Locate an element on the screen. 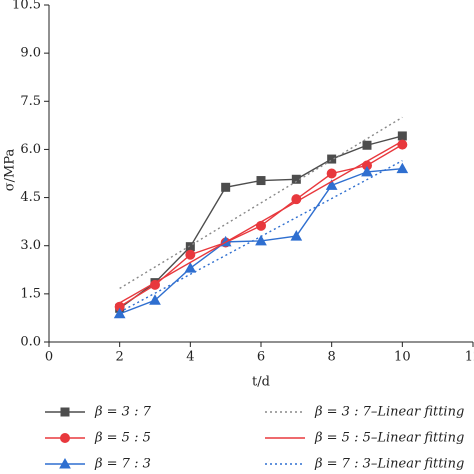 The height and width of the screenshot is (474, 474). x-tick-label: 6 is located at coordinates (261, 357).